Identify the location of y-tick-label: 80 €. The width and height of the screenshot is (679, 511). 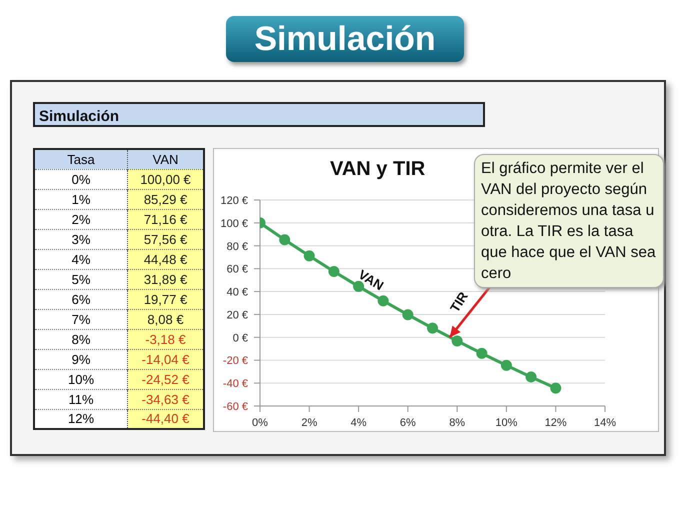
(237, 246).